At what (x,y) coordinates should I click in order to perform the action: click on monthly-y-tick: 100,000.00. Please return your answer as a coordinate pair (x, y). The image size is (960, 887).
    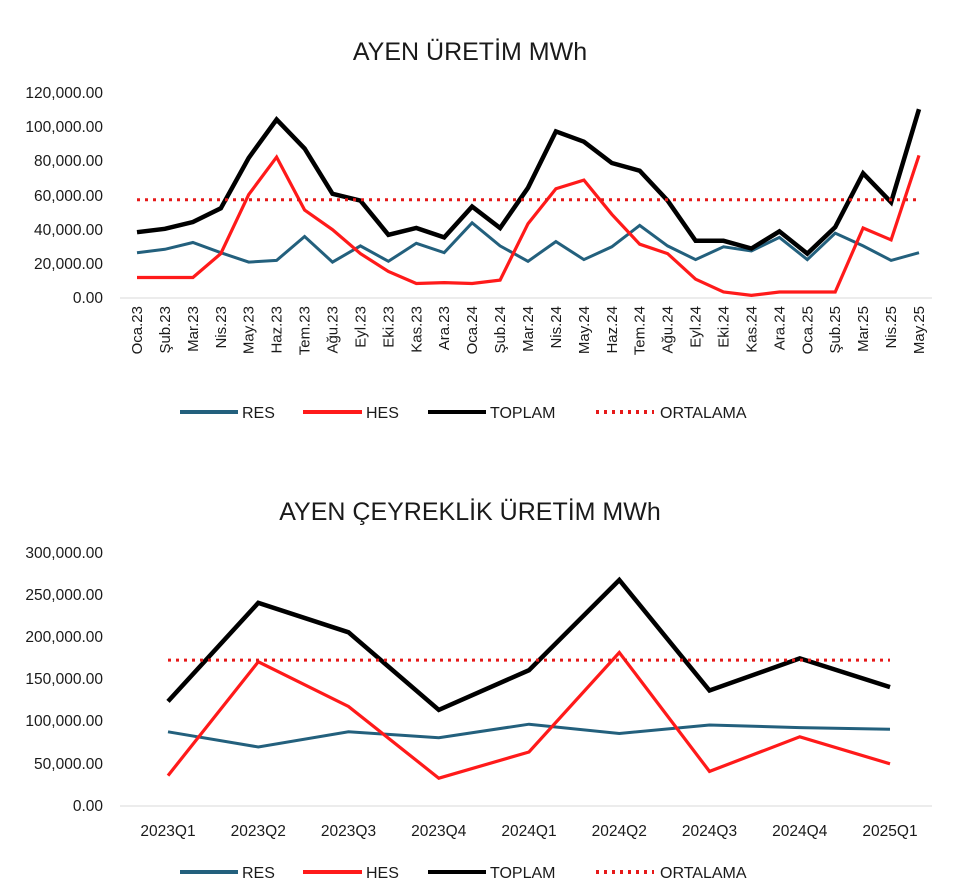
    Looking at the image, I should click on (64, 127).